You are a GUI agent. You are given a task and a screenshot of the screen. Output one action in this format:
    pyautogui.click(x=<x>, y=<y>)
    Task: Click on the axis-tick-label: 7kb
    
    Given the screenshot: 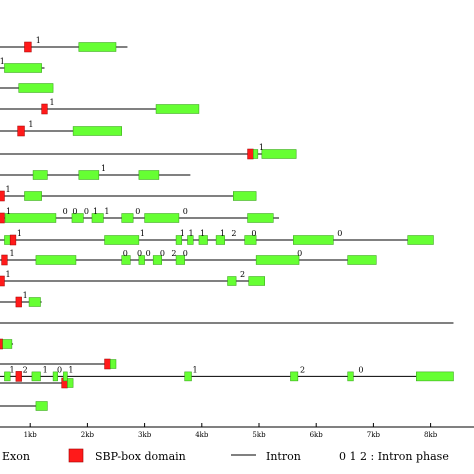 What is the action you would take?
    pyautogui.click(x=374, y=435)
    